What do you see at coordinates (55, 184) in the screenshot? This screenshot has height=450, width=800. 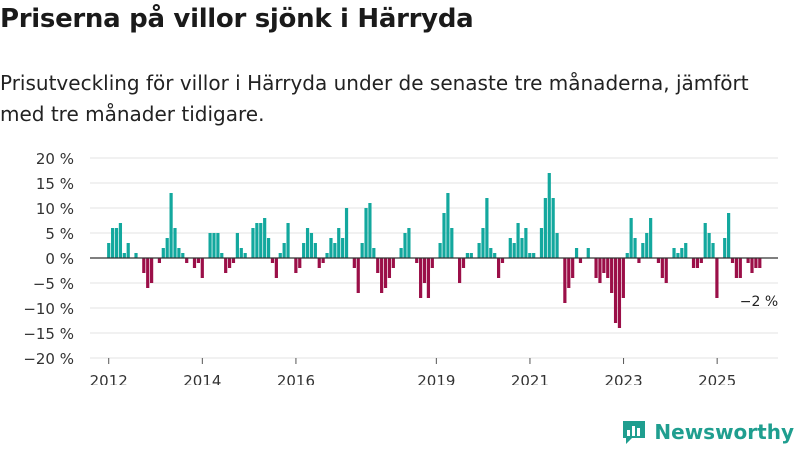 I see `y-tick-label: 15 %` at bounding box center [55, 184].